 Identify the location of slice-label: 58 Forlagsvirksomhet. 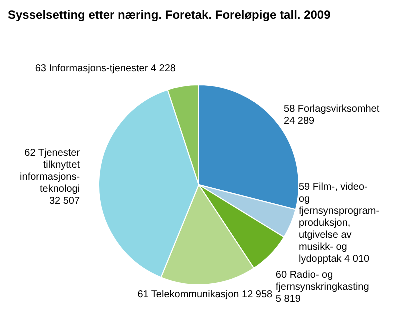
(332, 109).